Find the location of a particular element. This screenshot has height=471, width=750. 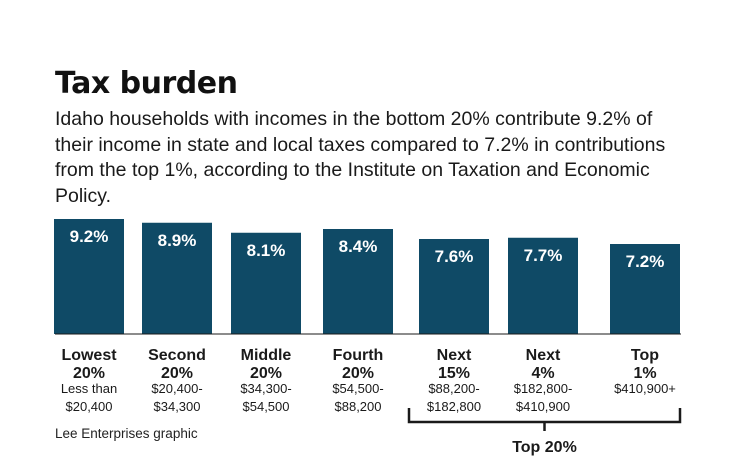

category-label: Top is located at coordinates (645, 355).